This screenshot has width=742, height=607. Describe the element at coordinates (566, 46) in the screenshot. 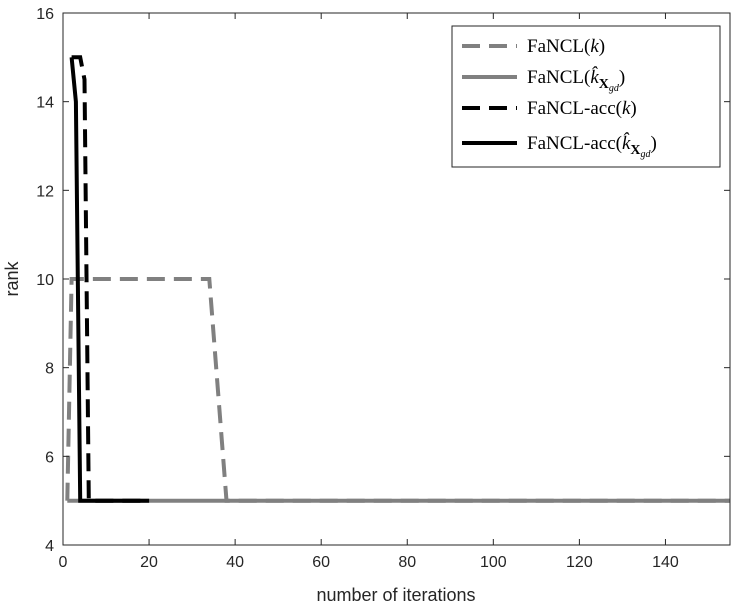

I see `legend-entry-1: FaNCL(k)` at that location.